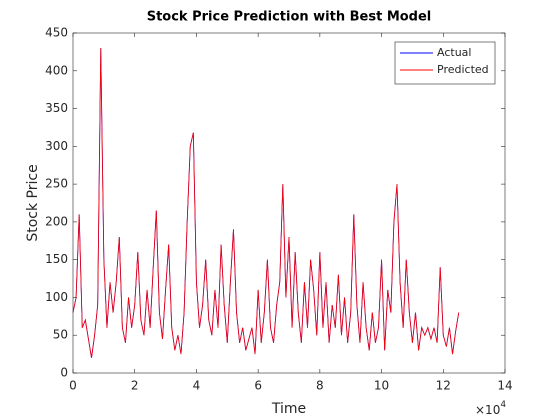 This screenshot has width=560, height=420. What do you see at coordinates (56, 221) in the screenshot?
I see `y-tick-label: 200` at bounding box center [56, 221].